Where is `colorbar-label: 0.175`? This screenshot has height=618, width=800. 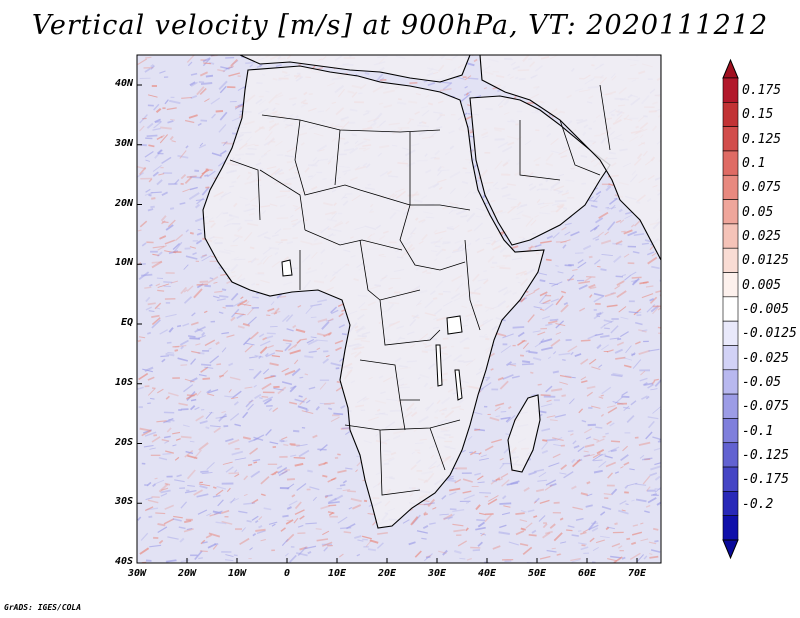 colorbar-label: 0.175 is located at coordinates (762, 91).